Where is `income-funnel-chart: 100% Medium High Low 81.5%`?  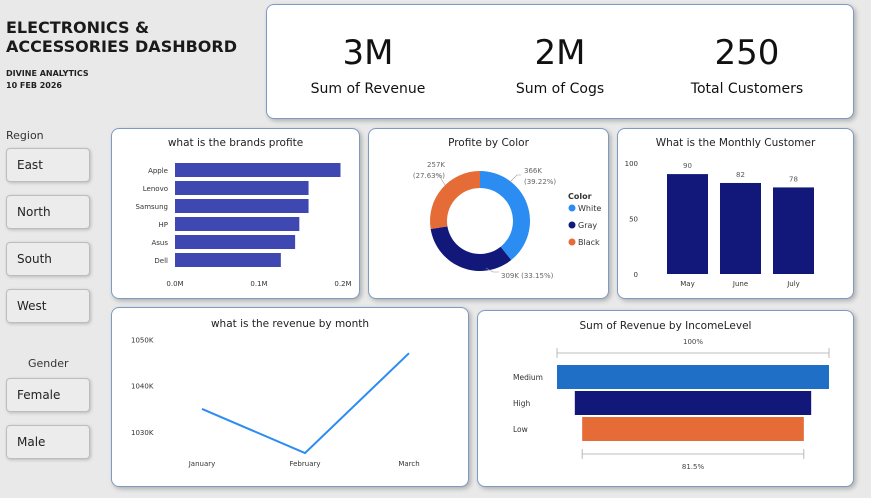
income-funnel-chart: 100% Medium High Low 81.5% is located at coordinates (671, 404).